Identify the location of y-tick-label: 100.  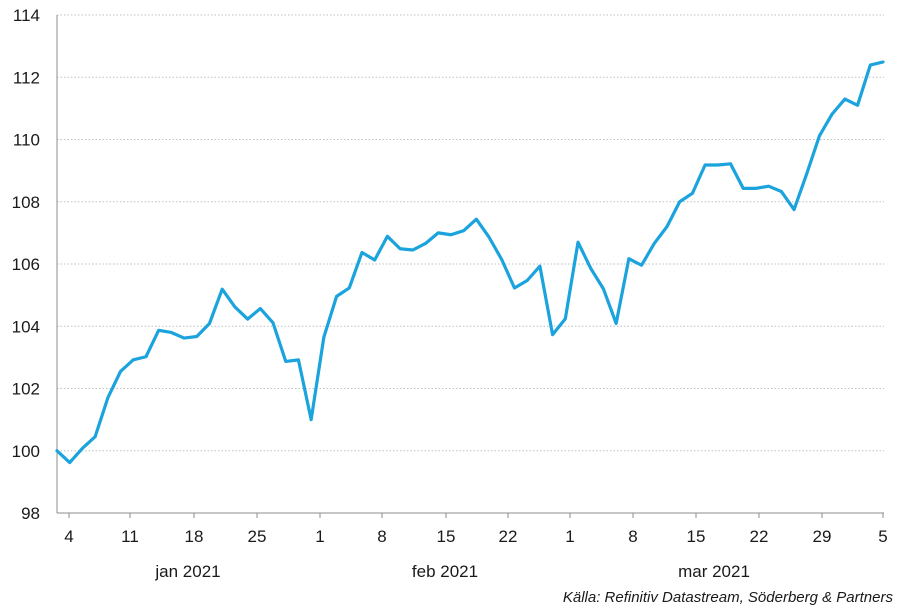
(26, 451).